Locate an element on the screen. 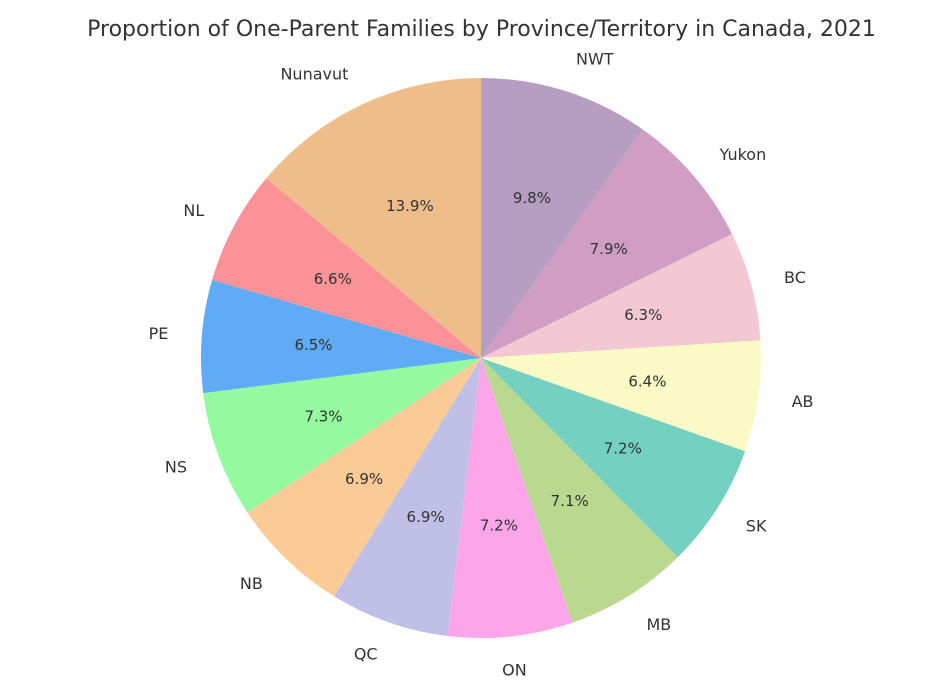 The height and width of the screenshot is (694, 949). category-label-sk: SK is located at coordinates (756, 526).